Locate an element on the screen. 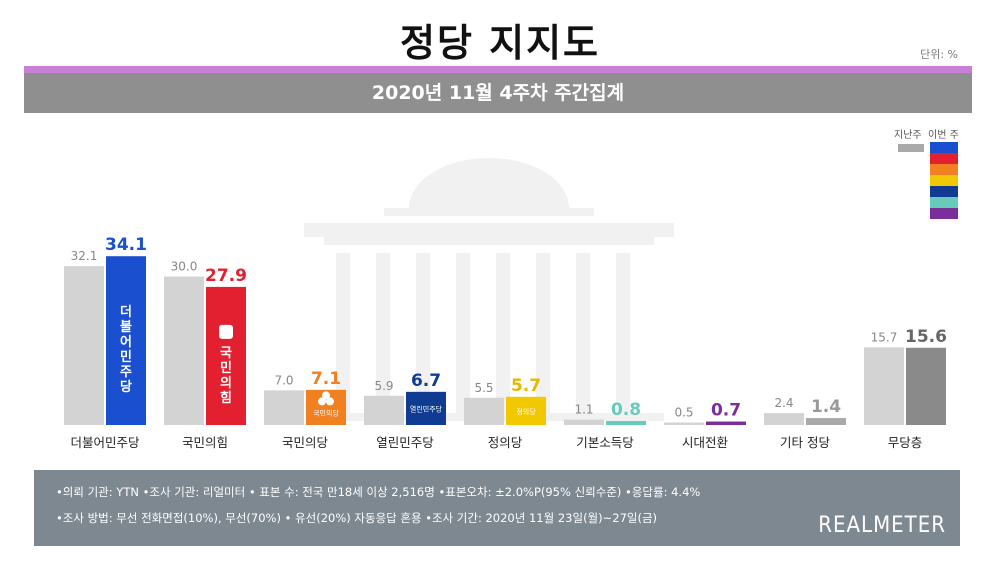 Image resolution: width=1000 pixels, height=570 pixels. curr-value-label: 27.9 is located at coordinates (226, 276).